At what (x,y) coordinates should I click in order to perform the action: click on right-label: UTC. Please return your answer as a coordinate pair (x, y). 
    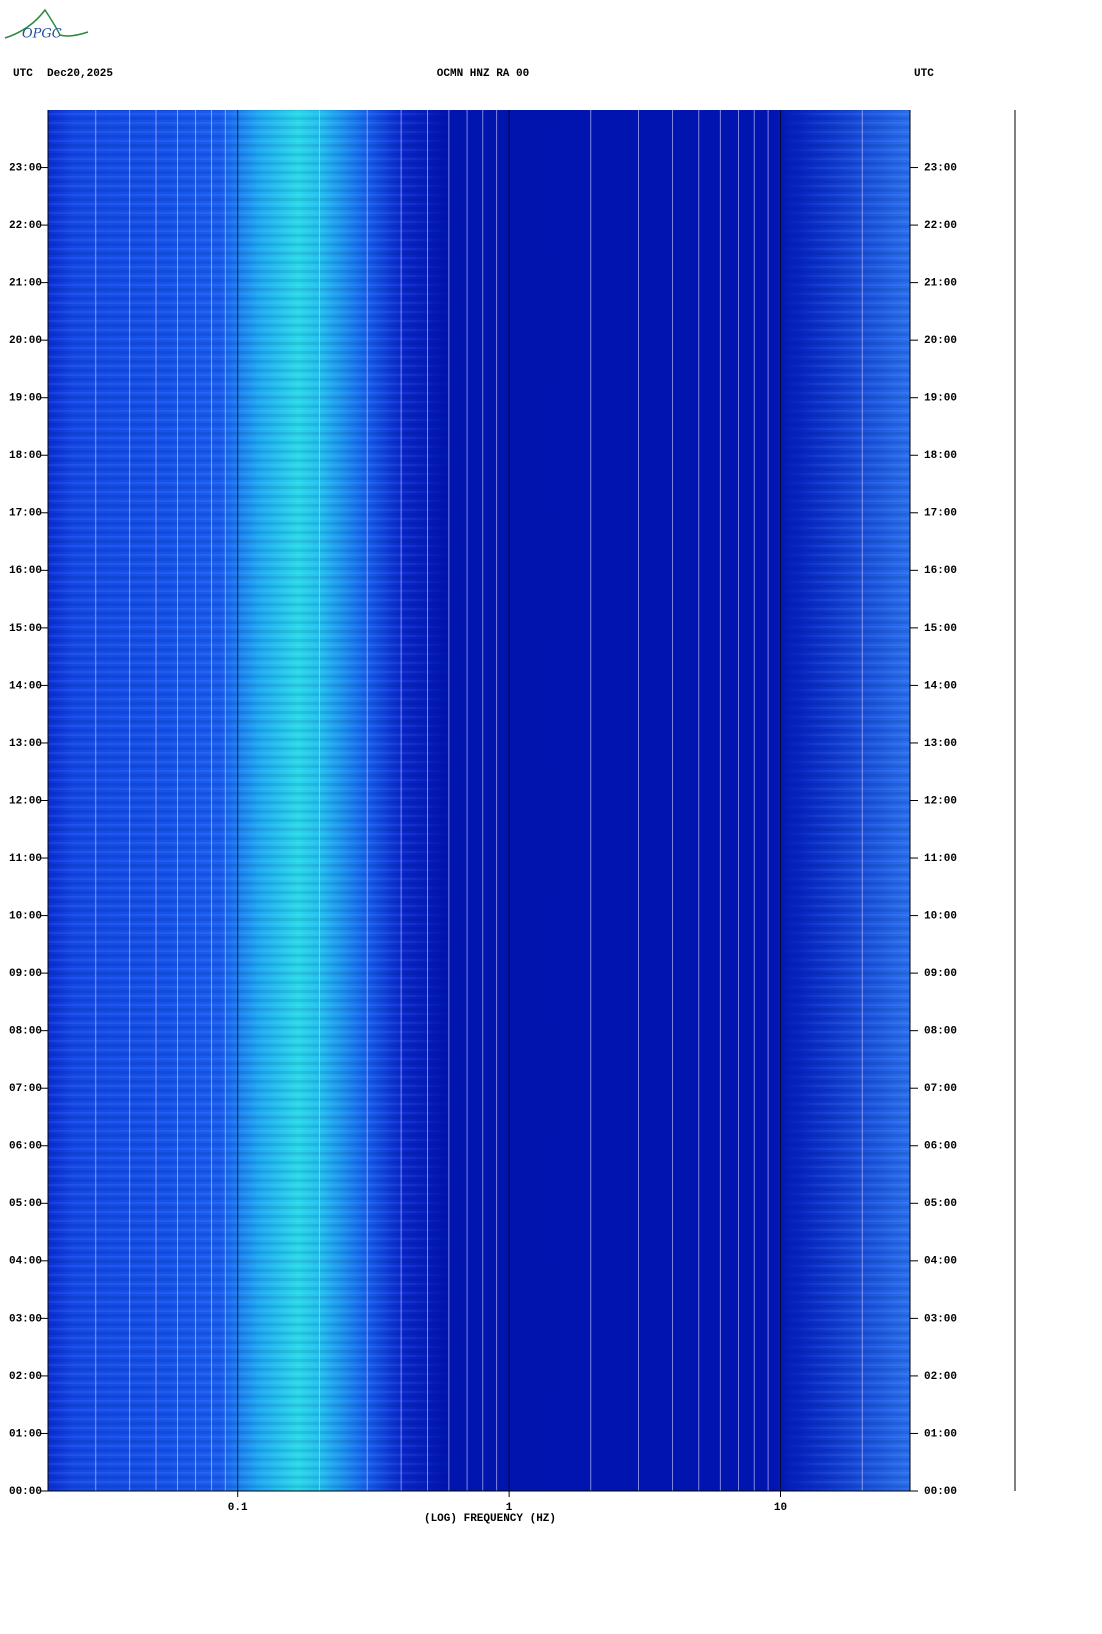
    Looking at the image, I should click on (924, 74).